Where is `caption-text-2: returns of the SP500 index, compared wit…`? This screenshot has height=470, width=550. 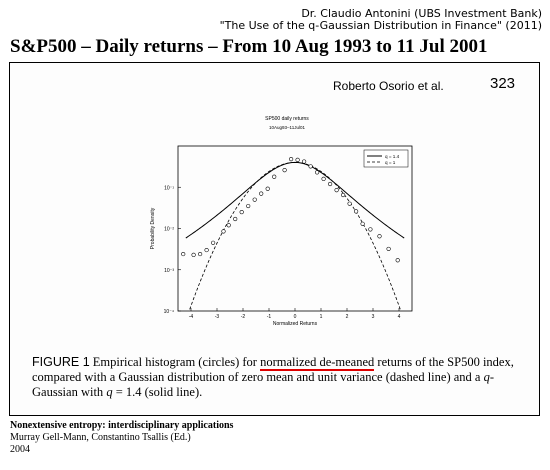 caption-text-2: returns of the SP500 index, compared wit… is located at coordinates (273, 369).